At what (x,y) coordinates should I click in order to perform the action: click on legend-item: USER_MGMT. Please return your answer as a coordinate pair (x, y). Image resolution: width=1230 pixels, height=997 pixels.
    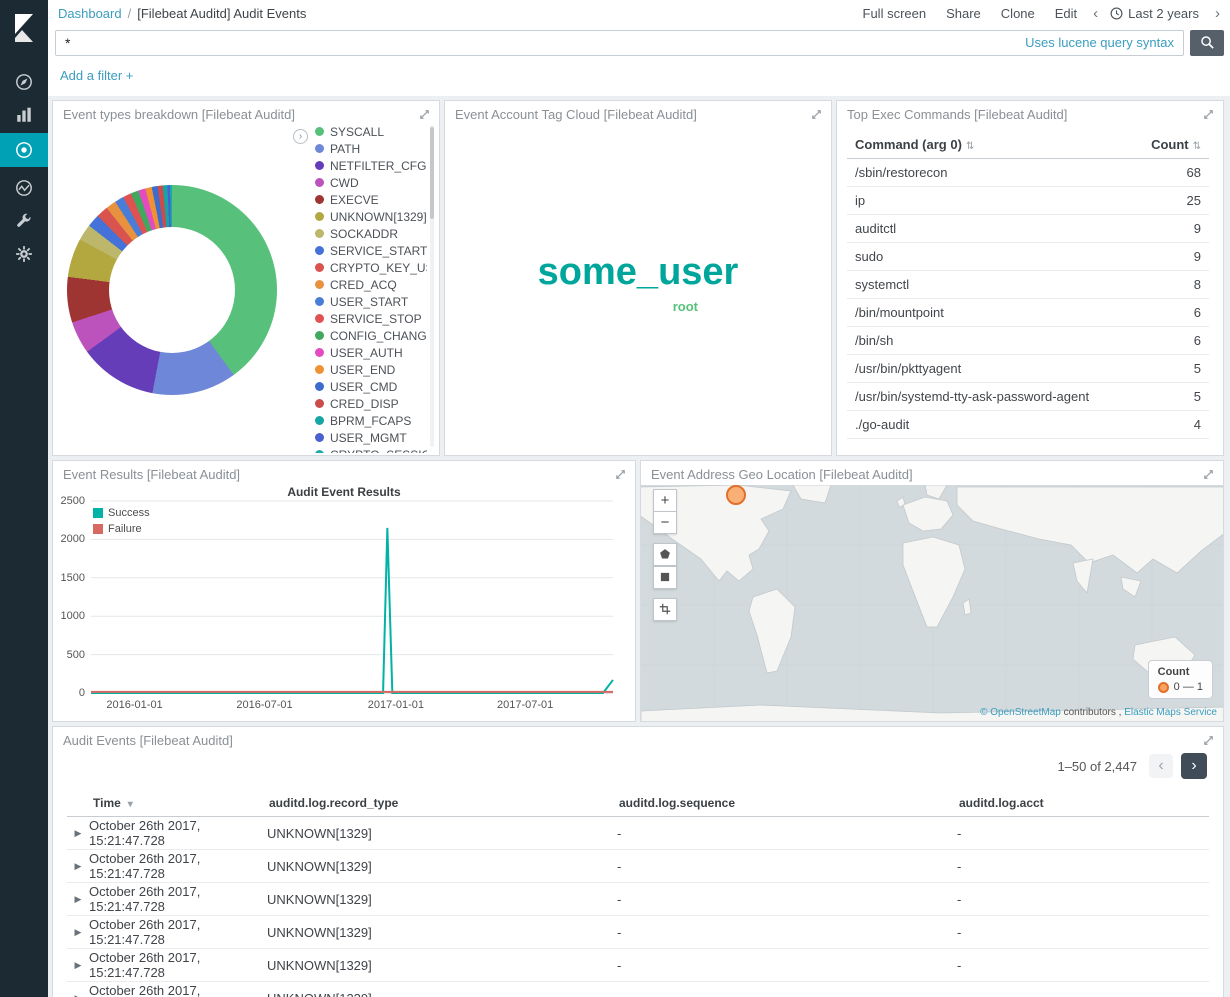
    Looking at the image, I should click on (371, 437).